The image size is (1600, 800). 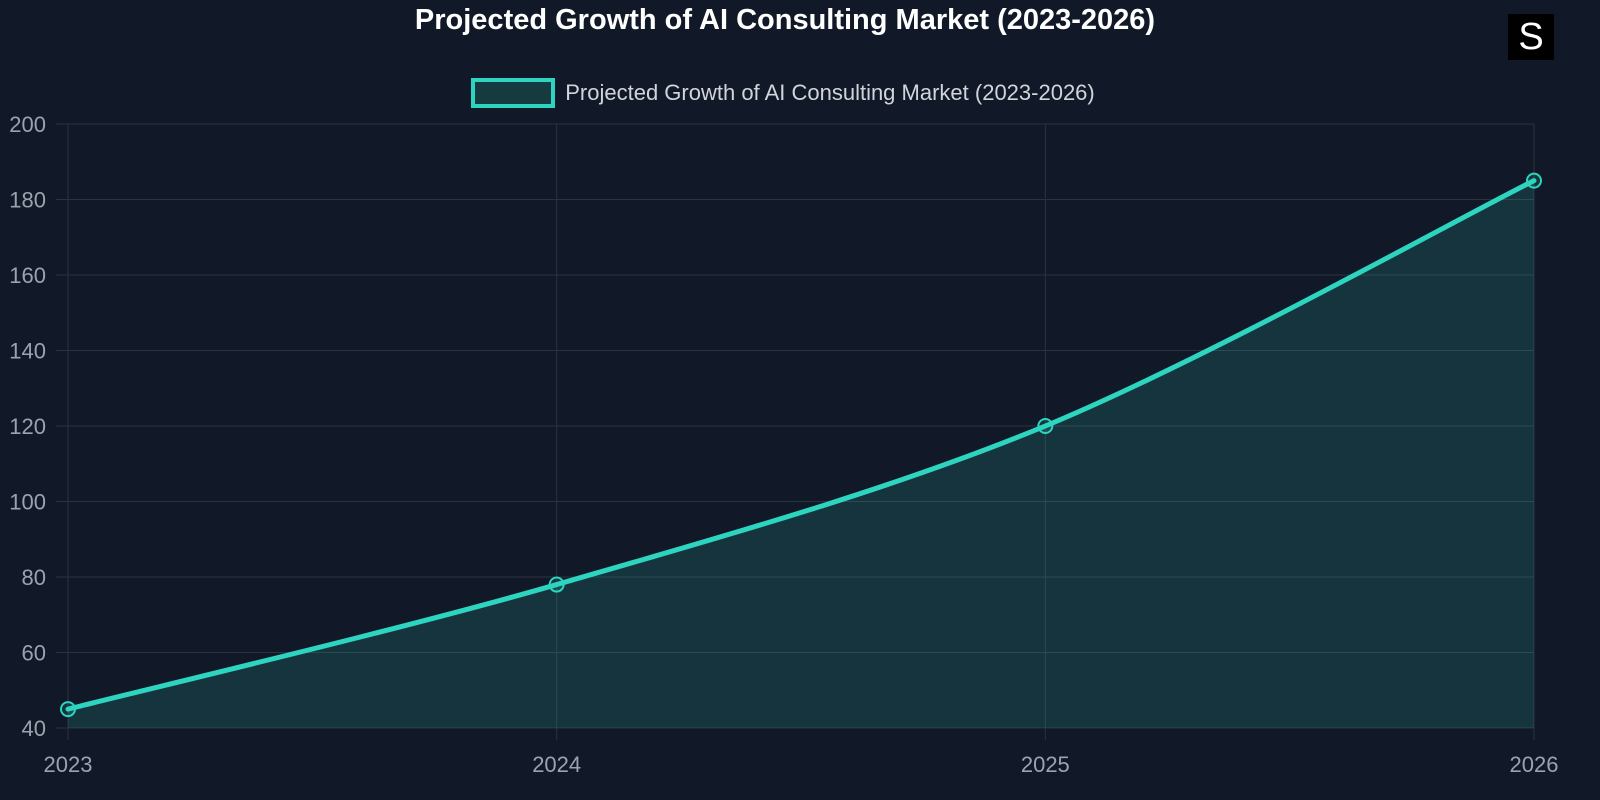 What do you see at coordinates (1534, 764) in the screenshot?
I see `x-tick-label: 2026` at bounding box center [1534, 764].